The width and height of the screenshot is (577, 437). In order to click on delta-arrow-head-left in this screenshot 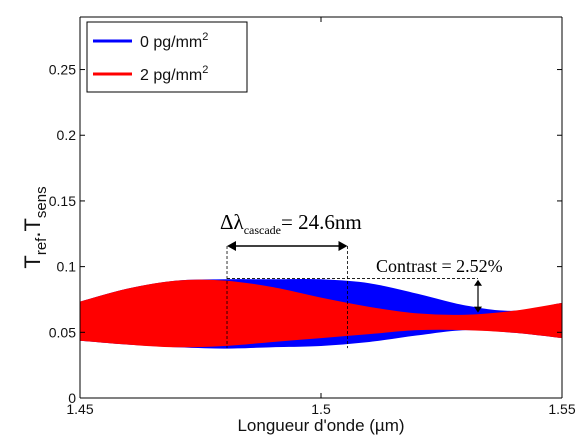, I will do `click(232, 246)`.